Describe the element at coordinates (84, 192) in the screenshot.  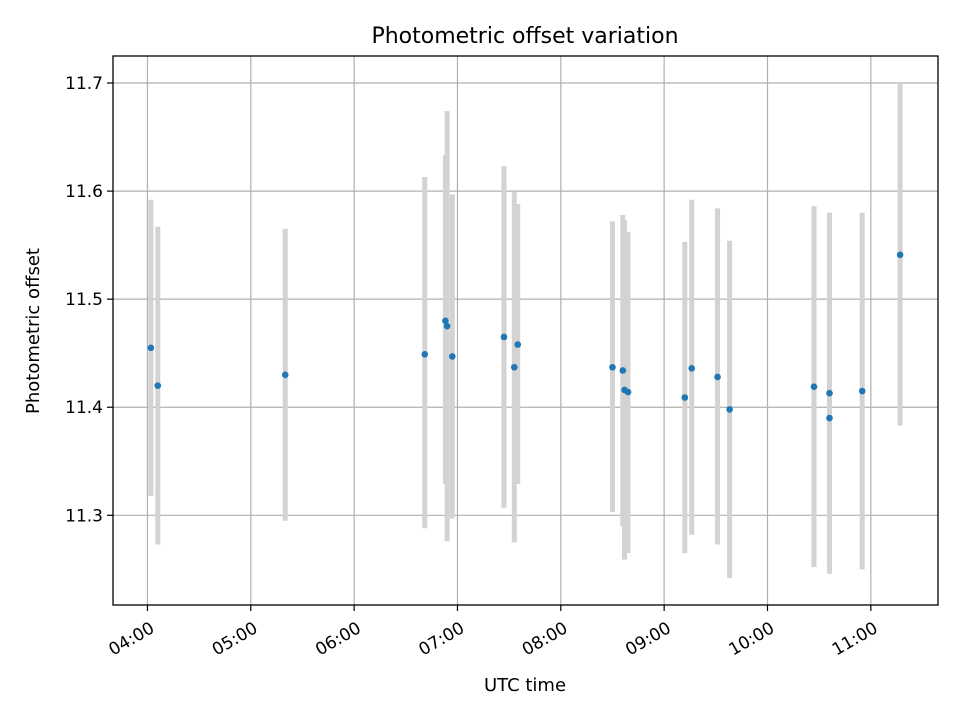
I see `y-tick-label: 11.6` at that location.